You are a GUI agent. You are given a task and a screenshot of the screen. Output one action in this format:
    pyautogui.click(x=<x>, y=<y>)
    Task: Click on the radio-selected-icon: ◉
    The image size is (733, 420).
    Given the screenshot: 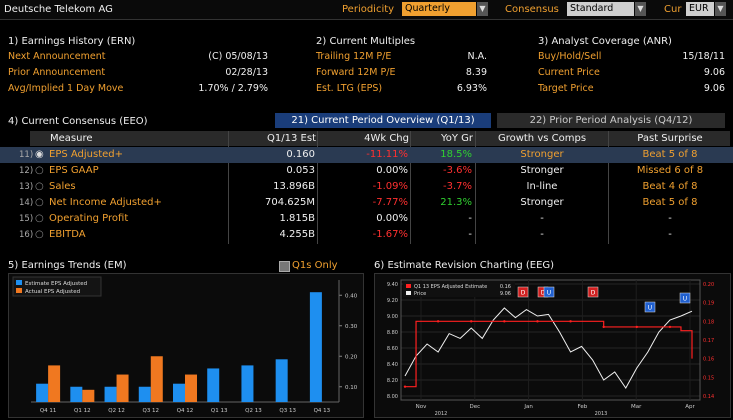 What is the action you would take?
    pyautogui.click(x=39, y=154)
    